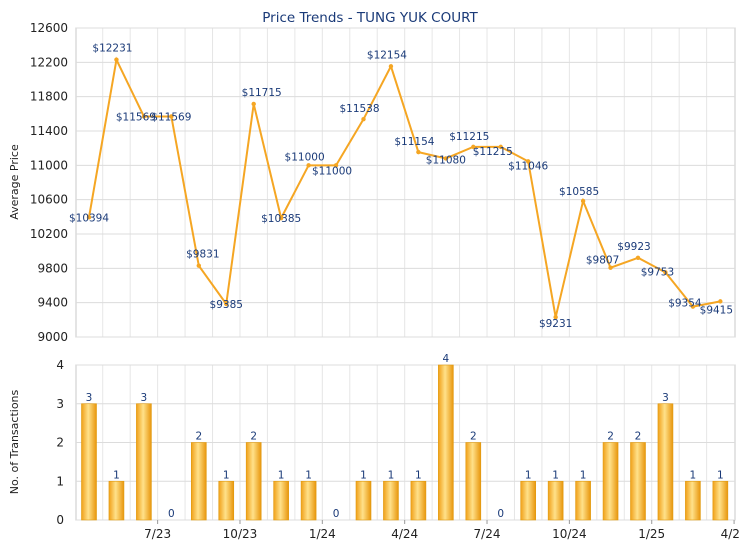 The width and height of the screenshot is (740, 550). What do you see at coordinates (651, 534) in the screenshot?
I see `x-tick-label: 1/25` at bounding box center [651, 534].